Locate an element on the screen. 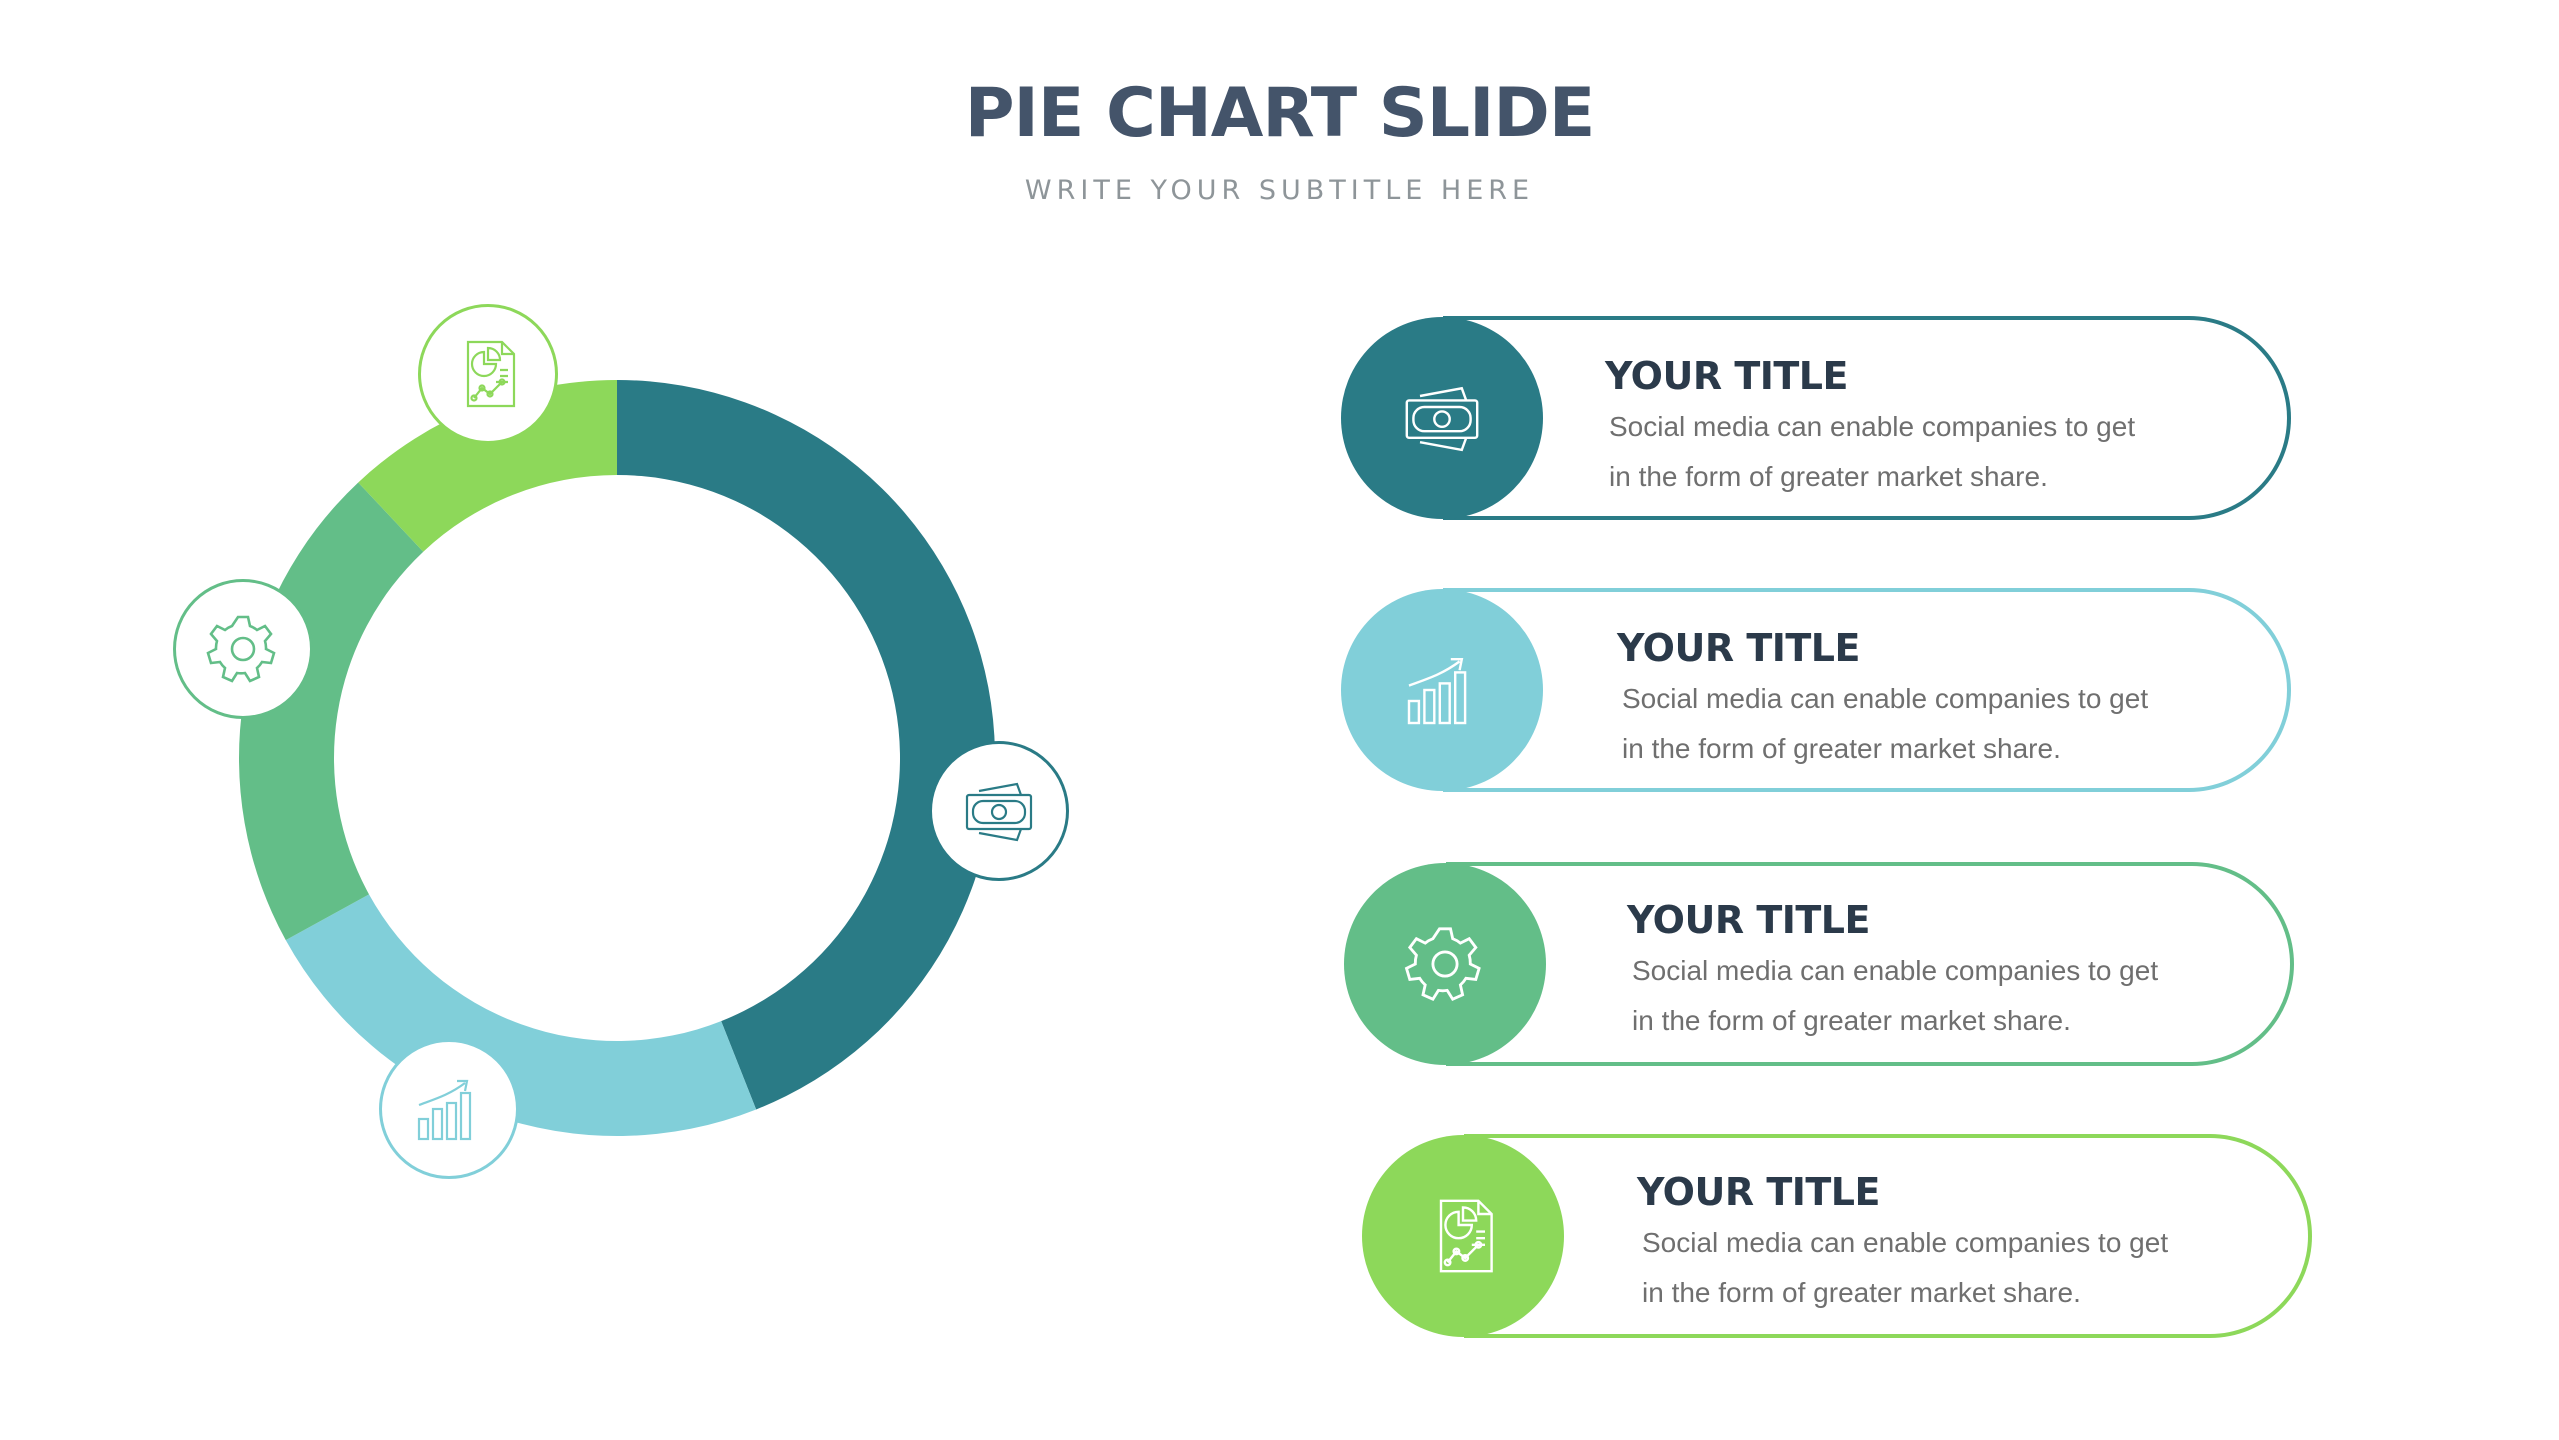 This screenshot has width=2559, height=1440. slice-badge-money is located at coordinates (999, 811).